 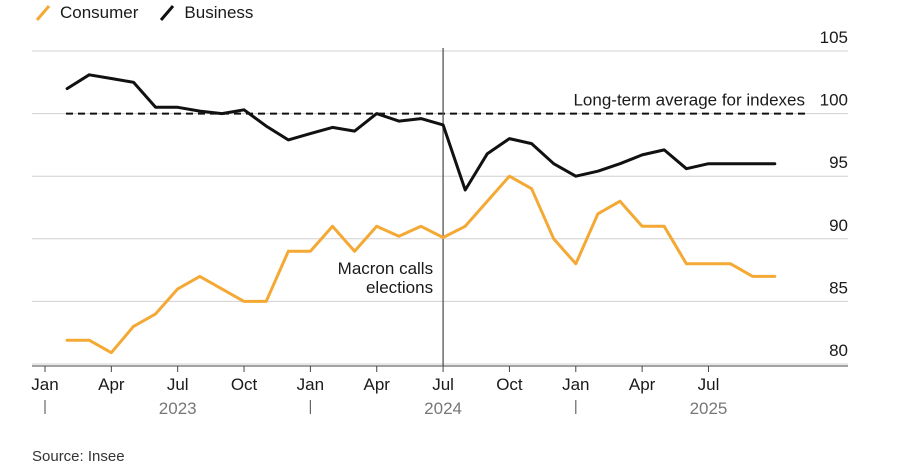 What do you see at coordinates (838, 350) in the screenshot?
I see `y-tick-label-80: 80` at bounding box center [838, 350].